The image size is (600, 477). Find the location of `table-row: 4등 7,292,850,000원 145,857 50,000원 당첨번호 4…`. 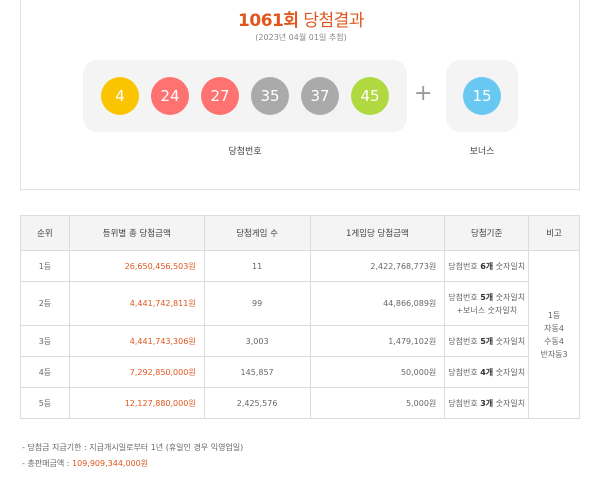

table-row: 4등 7,292,850,000원 145,857 50,000원 당첨번호 4… is located at coordinates (300, 372).